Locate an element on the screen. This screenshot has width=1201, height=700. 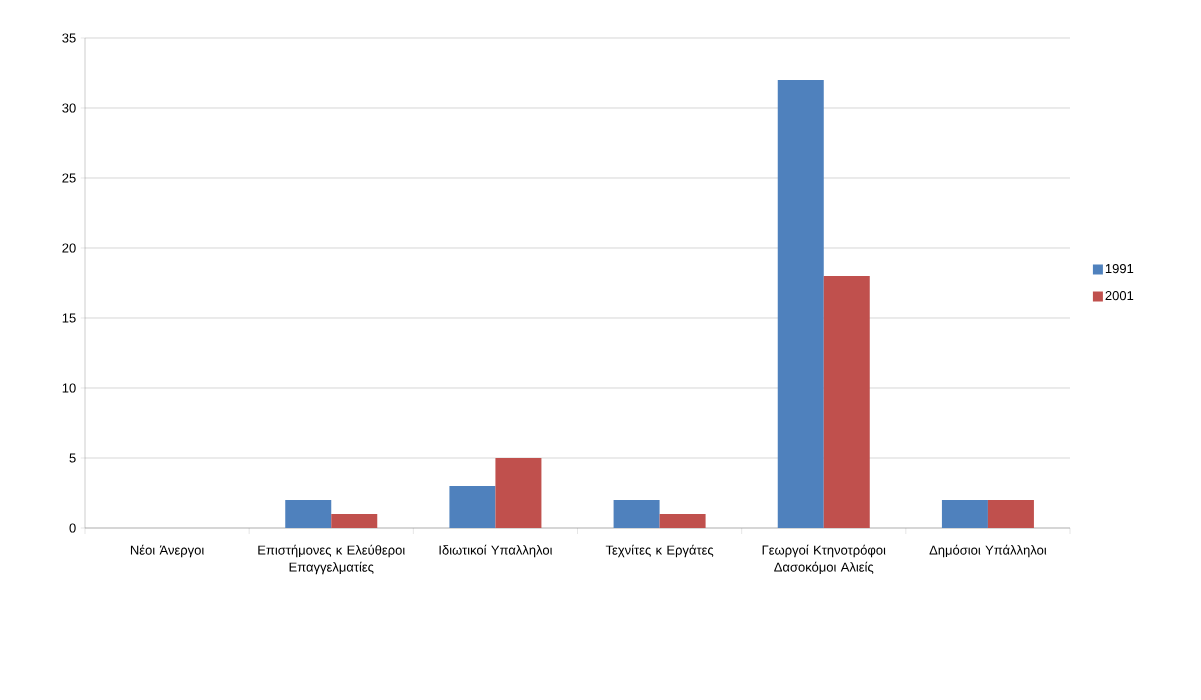
x-tick-label: Τεχνίτες κ Εργάτες is located at coordinates (659, 551).